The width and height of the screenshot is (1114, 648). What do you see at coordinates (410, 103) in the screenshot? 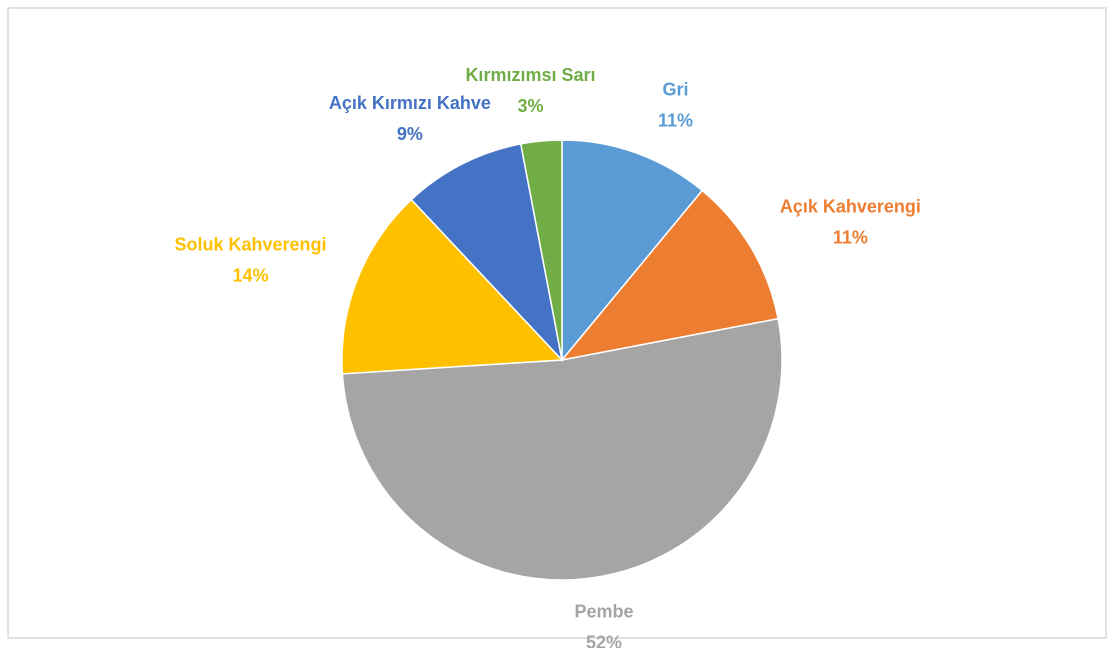
I see `slice-label: Açık Kırmızı Kahve` at bounding box center [410, 103].